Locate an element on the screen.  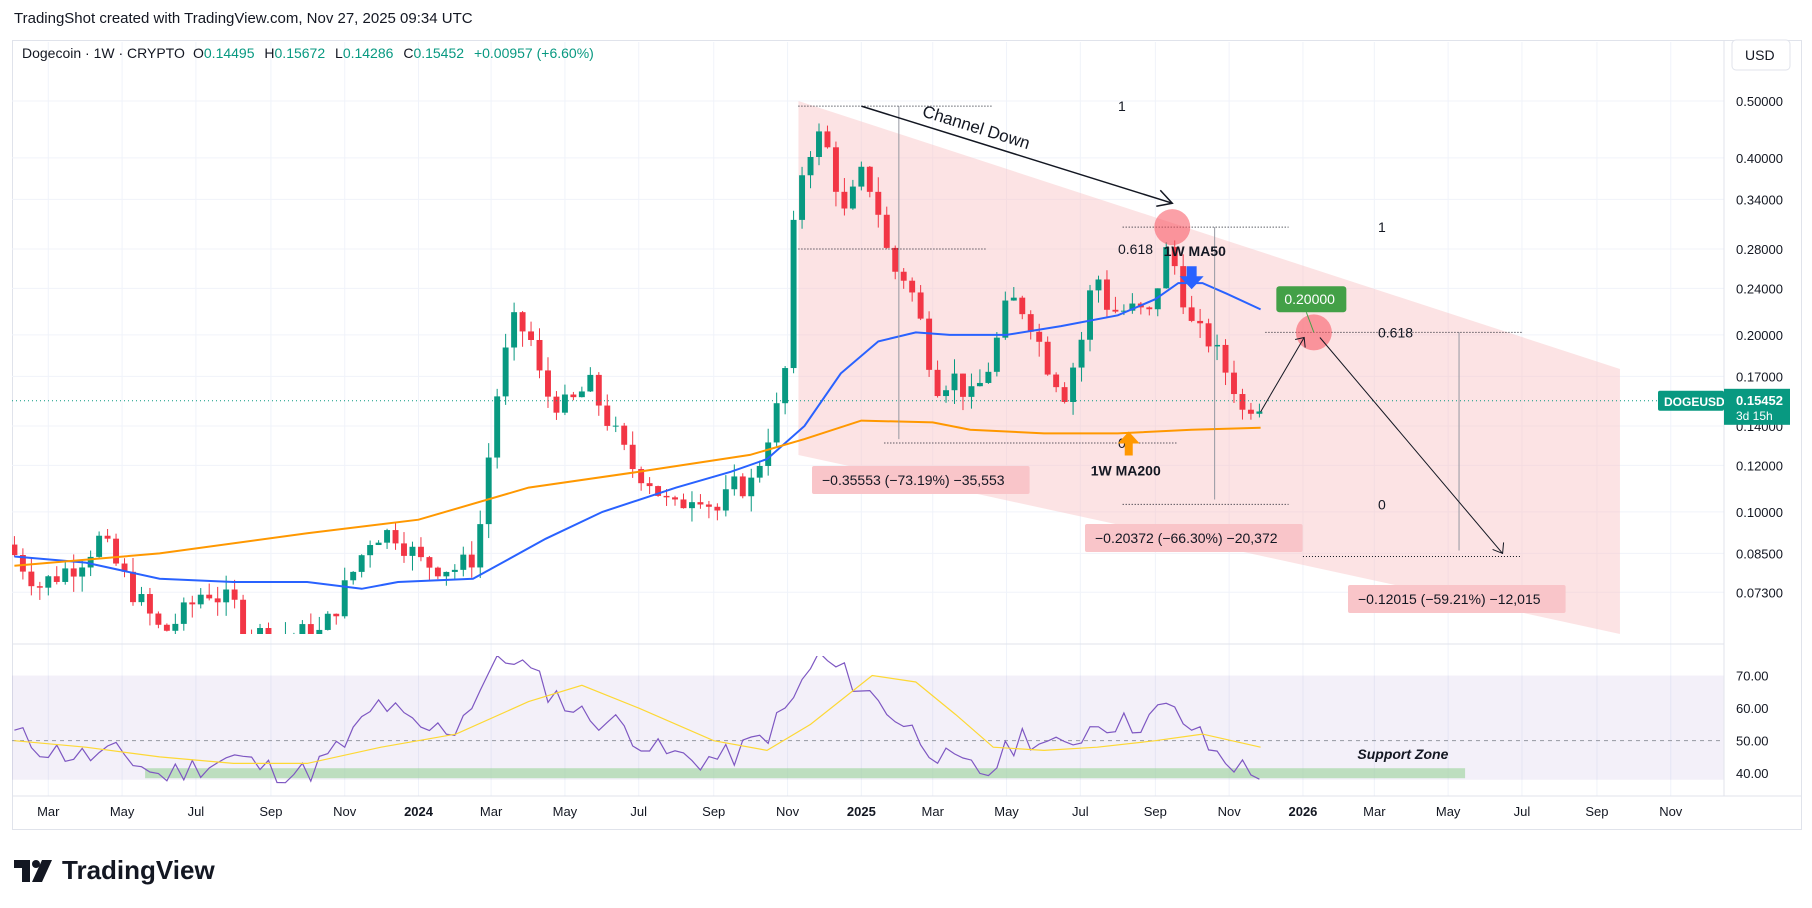
measure-drop1-box is located at coordinates (921, 480).